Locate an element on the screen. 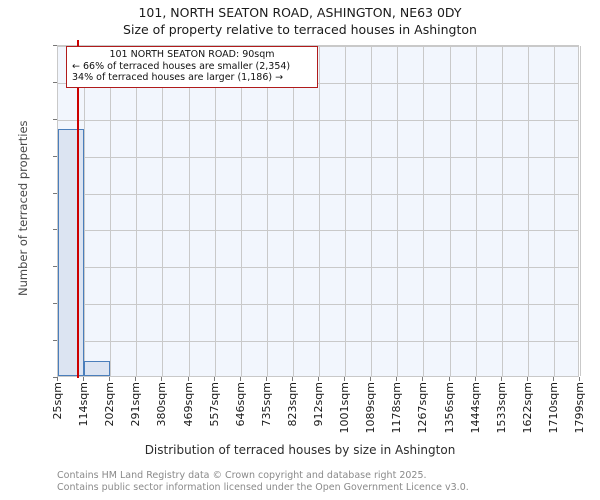  x-axis-tick-label: 25sqm is located at coordinates (57, 401).